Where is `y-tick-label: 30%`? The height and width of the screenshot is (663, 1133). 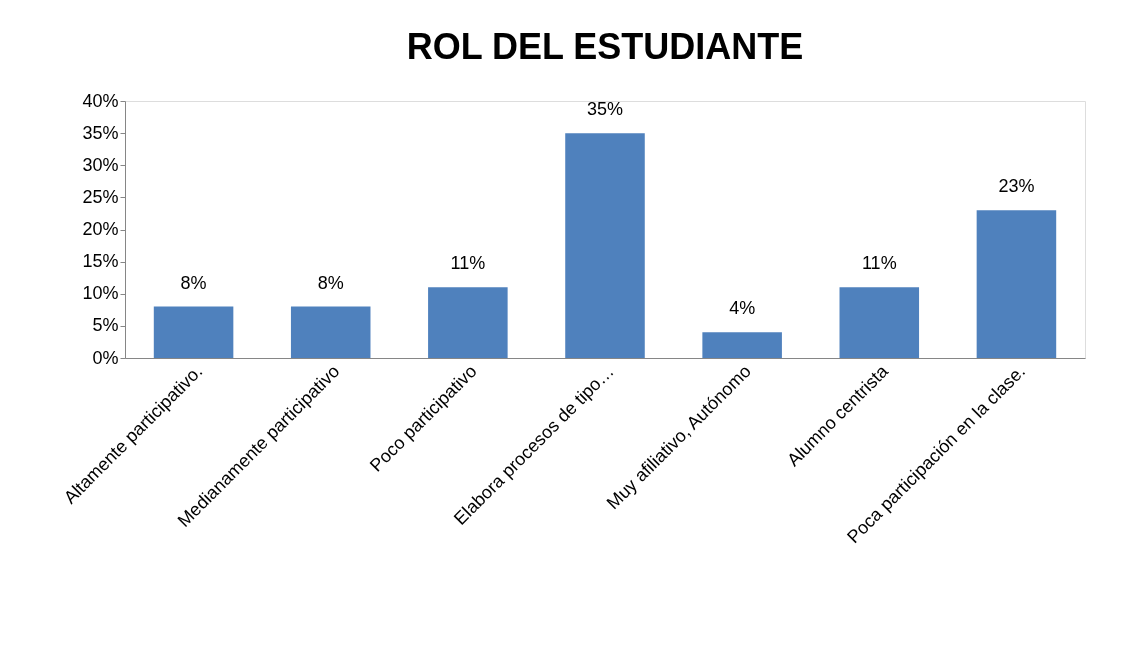
y-tick-label: 30% is located at coordinates (100, 164).